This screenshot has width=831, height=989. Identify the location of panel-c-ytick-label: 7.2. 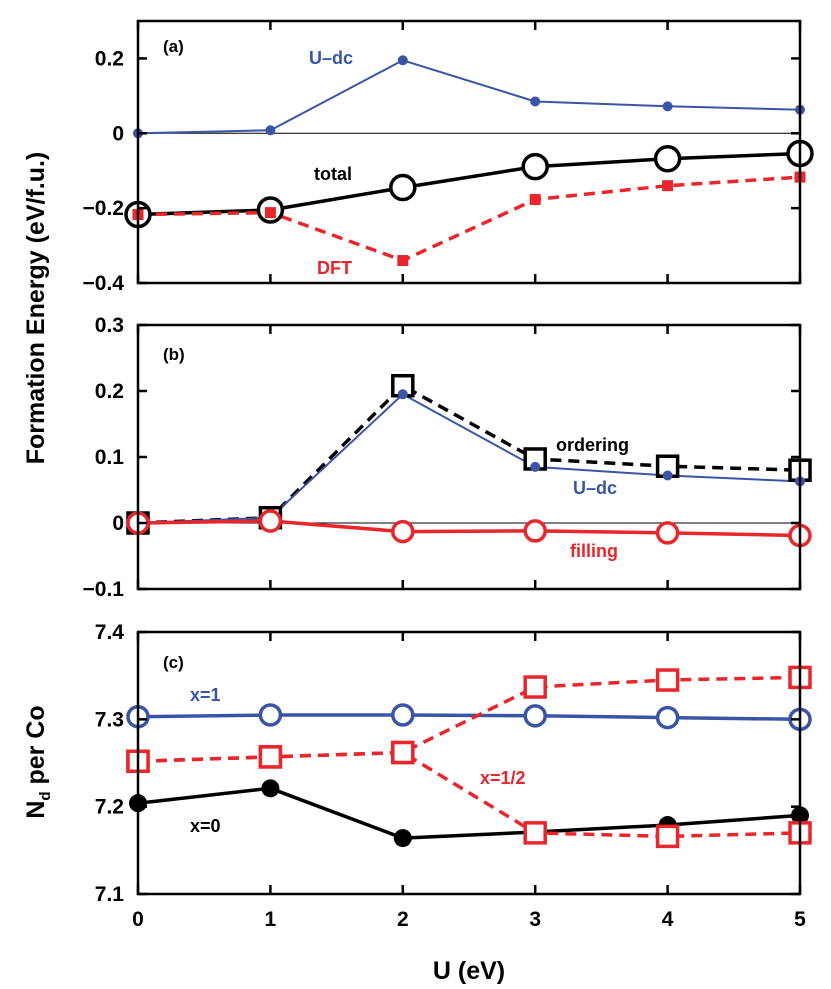
(109, 807).